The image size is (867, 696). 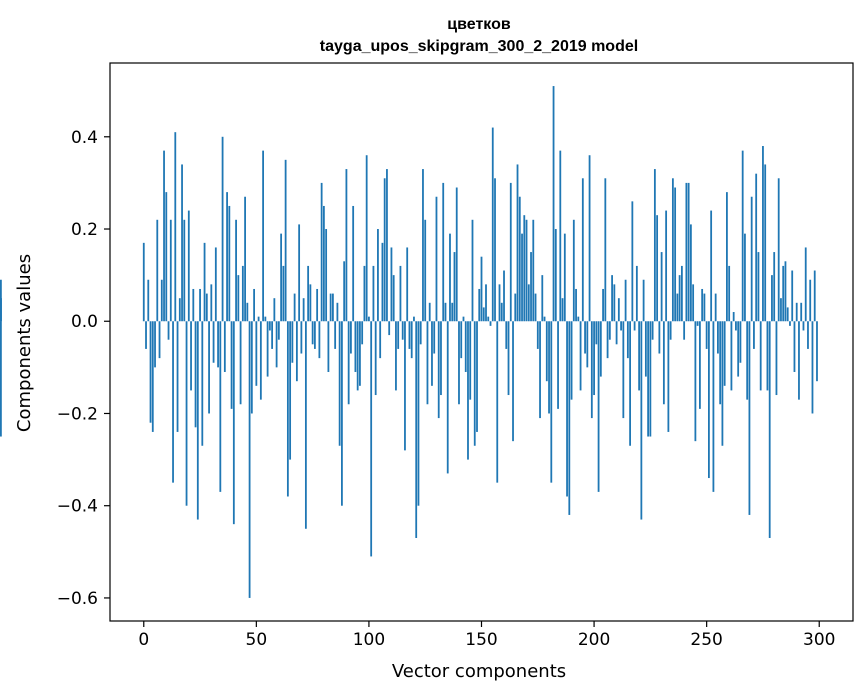 What do you see at coordinates (84, 230) in the screenshot?
I see `y-tick-label: 0.2` at bounding box center [84, 230].